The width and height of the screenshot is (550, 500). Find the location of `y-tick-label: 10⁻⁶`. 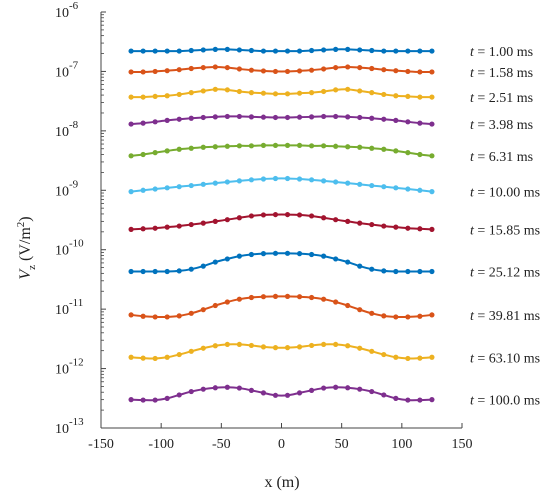

y-tick-label: 10⁻⁶ is located at coordinates (67, 10).